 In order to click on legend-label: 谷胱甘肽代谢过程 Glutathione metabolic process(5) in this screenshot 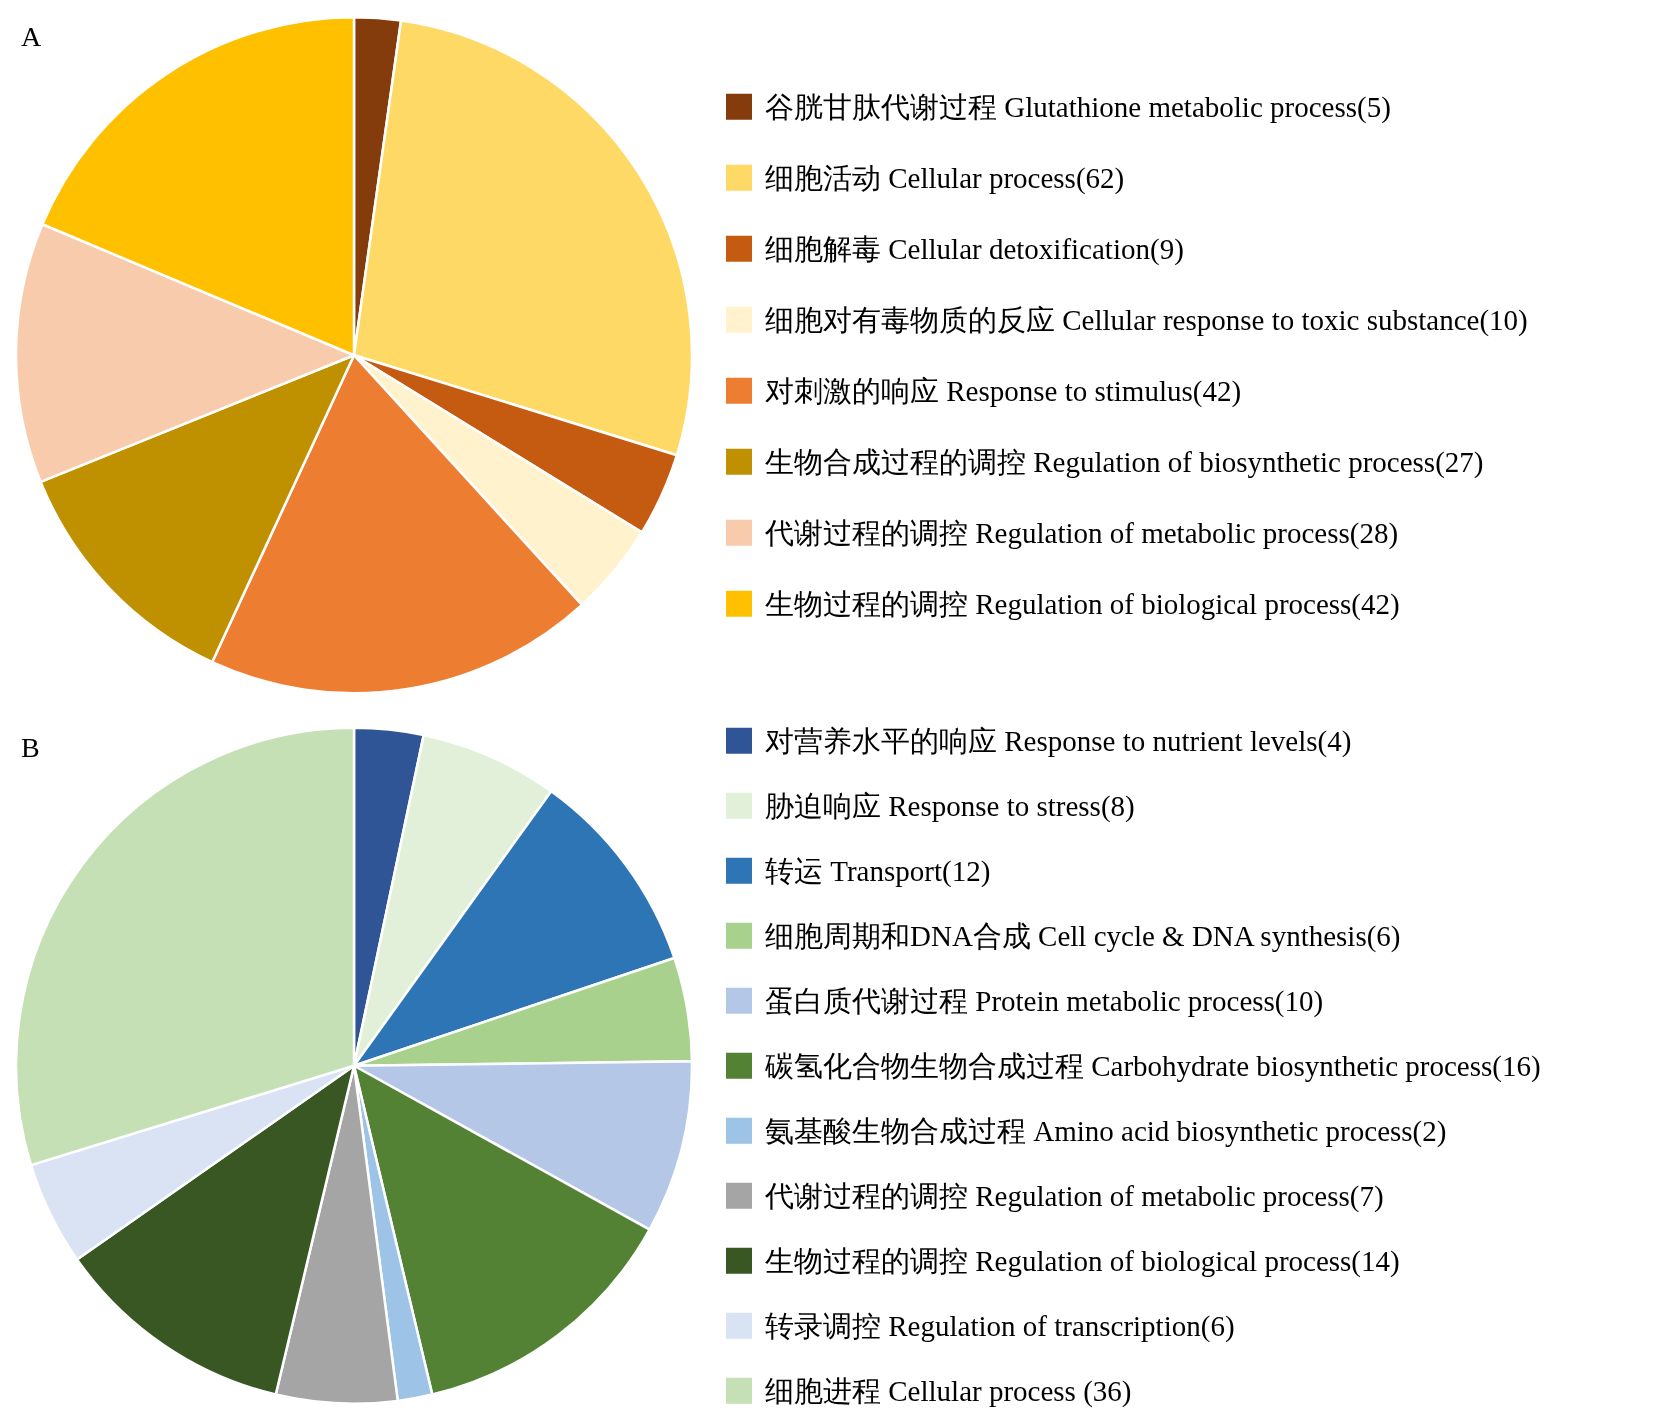, I will do `click(1078, 107)`.